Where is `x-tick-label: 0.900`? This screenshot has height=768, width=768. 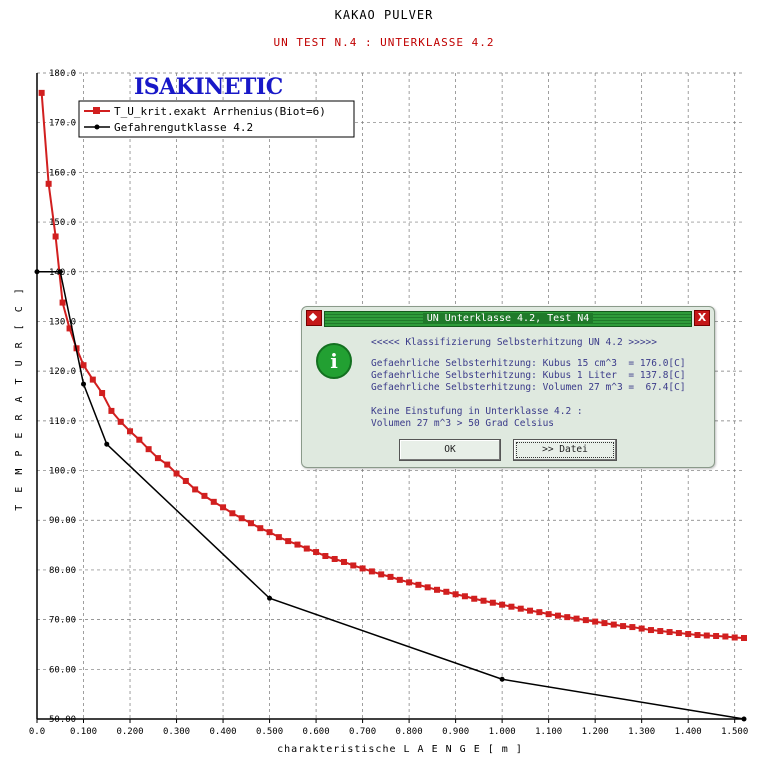 x-tick-label: 0.900 is located at coordinates (455, 732).